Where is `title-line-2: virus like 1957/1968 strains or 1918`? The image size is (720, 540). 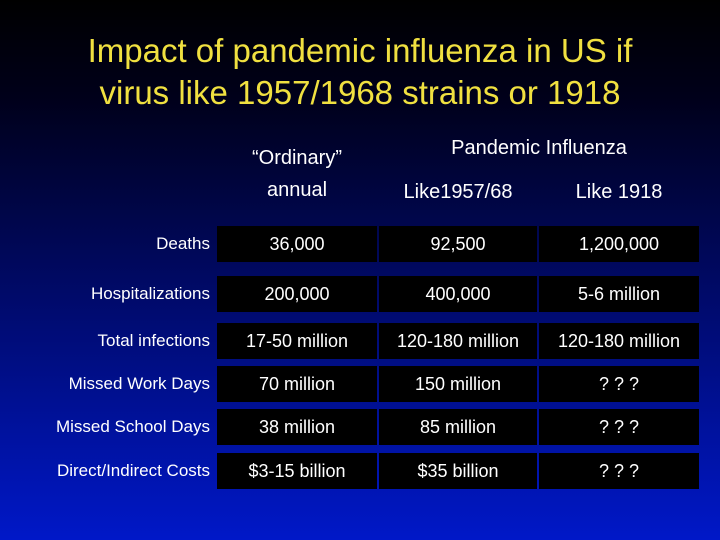 title-line-2: virus like 1957/1968 strains or 1918 is located at coordinates (360, 92).